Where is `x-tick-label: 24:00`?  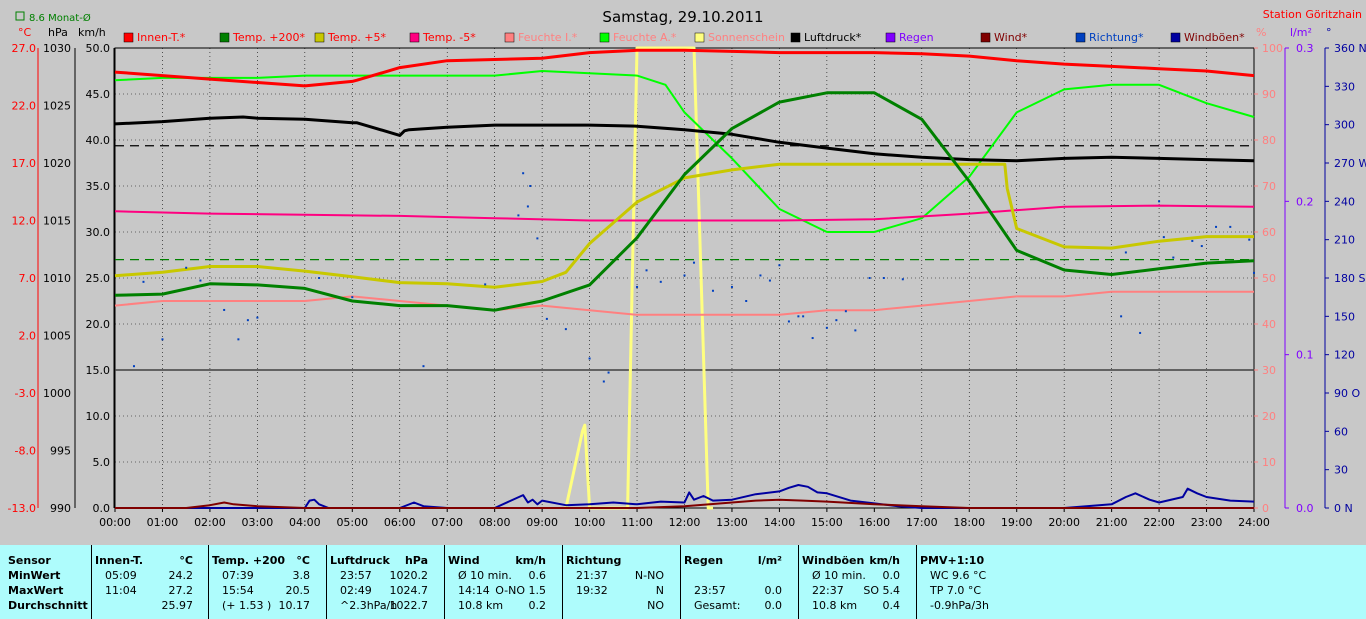 x-tick-label: 24:00 is located at coordinates (1254, 522).